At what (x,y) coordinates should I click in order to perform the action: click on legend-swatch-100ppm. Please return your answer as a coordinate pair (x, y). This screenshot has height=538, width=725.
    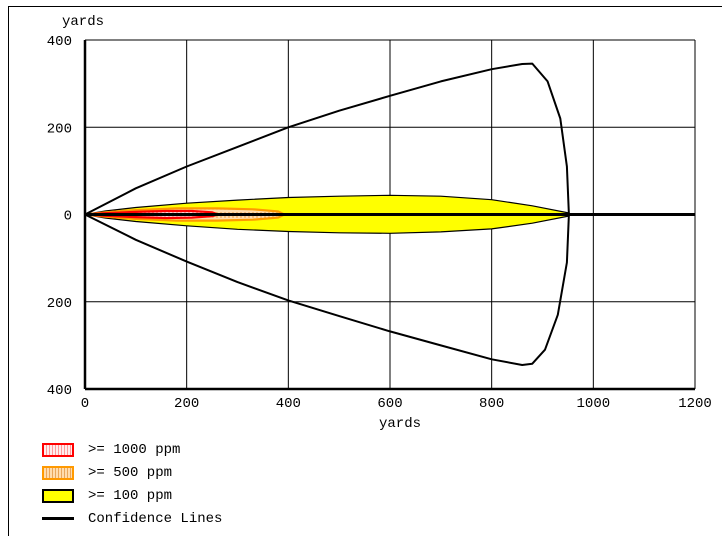
    Looking at the image, I should click on (58, 495).